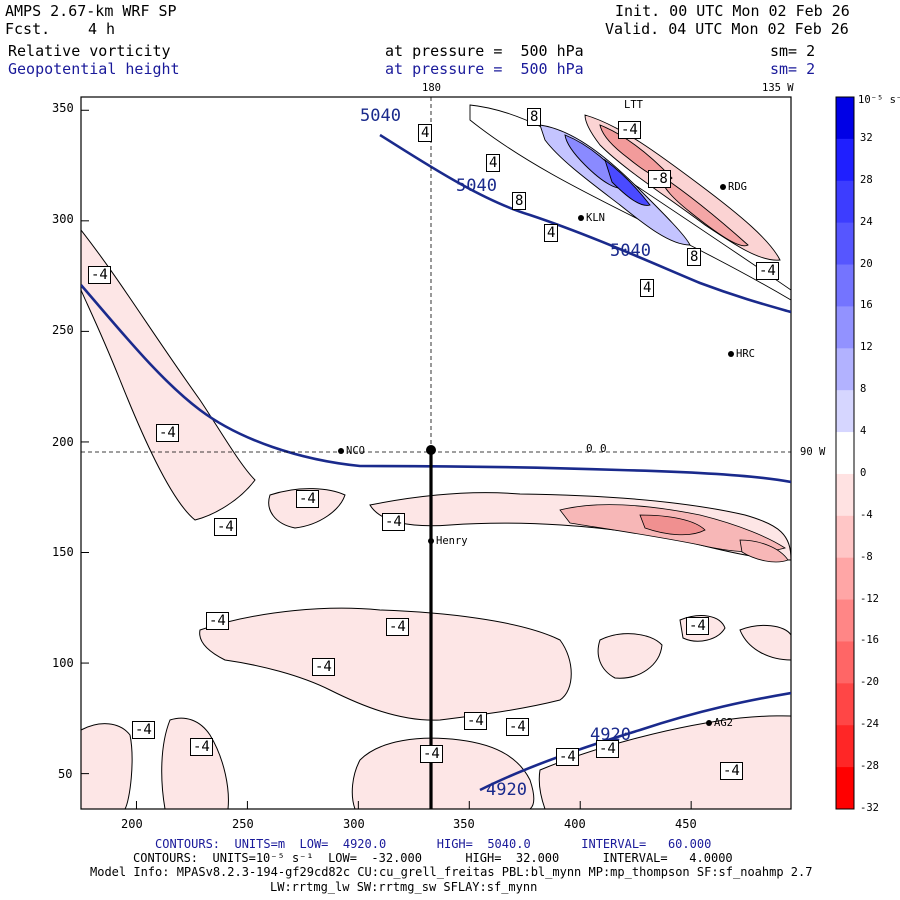  What do you see at coordinates (464, 824) in the screenshot?
I see `x-tick-label: 350` at bounding box center [464, 824].